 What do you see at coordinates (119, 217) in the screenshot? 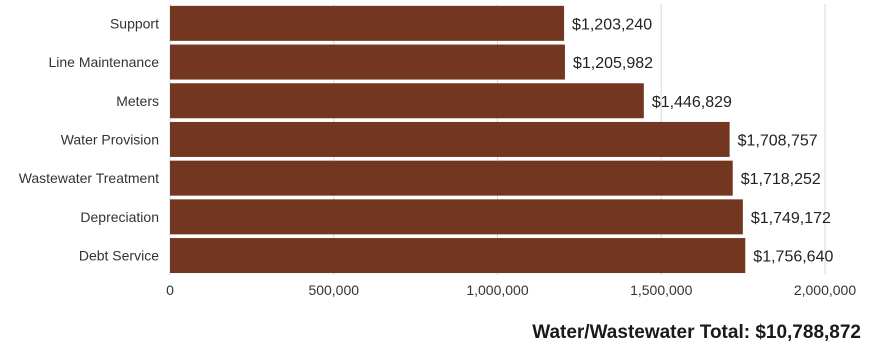
I see `category-label: Depreciation` at bounding box center [119, 217].